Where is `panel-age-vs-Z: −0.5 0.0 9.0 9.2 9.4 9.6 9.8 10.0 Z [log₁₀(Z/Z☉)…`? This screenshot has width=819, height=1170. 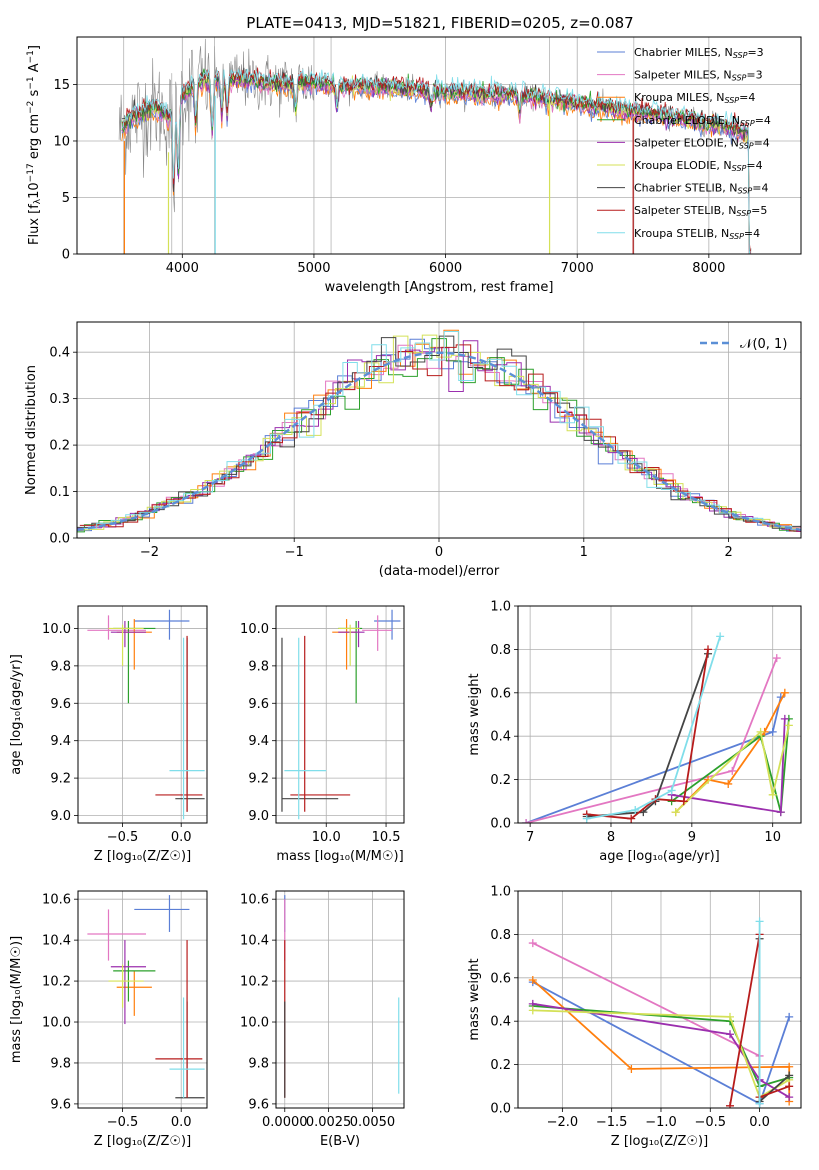 panel-age-vs-Z: −0.5 0.0 9.0 9.2 9.4 9.6 9.8 10.0 Z [log₁₀(Z/Z☉)… is located at coordinates (108, 734).